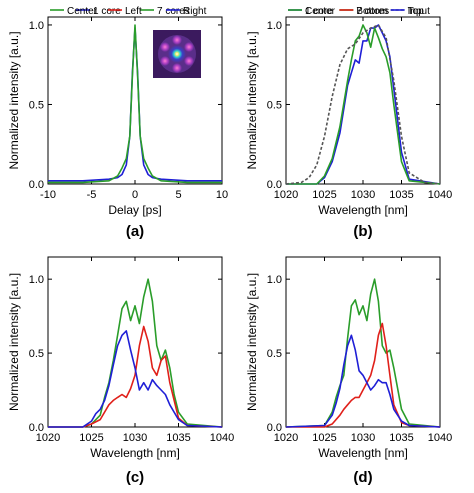 The height and width of the screenshot is (493, 474). I want to click on panel-label: (b), so click(362, 231).